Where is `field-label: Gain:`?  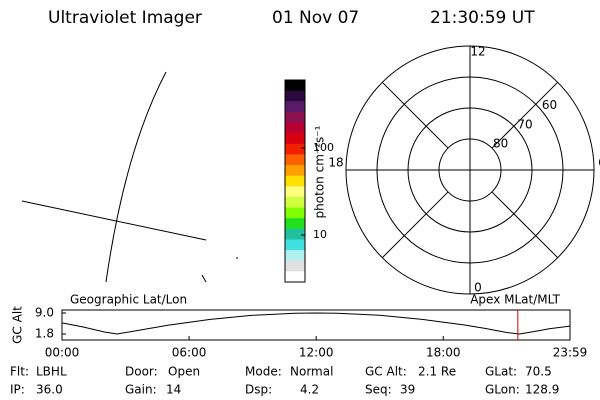
field-label: Gain: is located at coordinates (141, 390).